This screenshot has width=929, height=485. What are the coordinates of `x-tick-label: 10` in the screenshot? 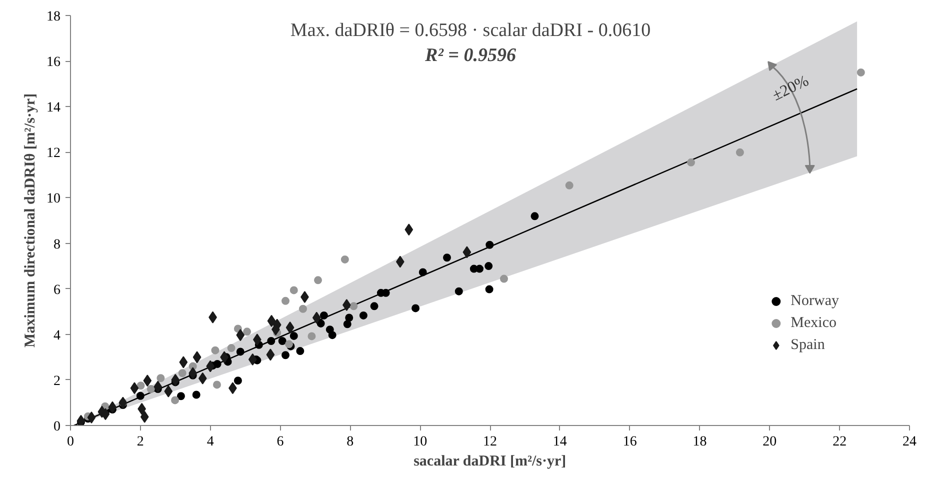 It's located at (420, 442).